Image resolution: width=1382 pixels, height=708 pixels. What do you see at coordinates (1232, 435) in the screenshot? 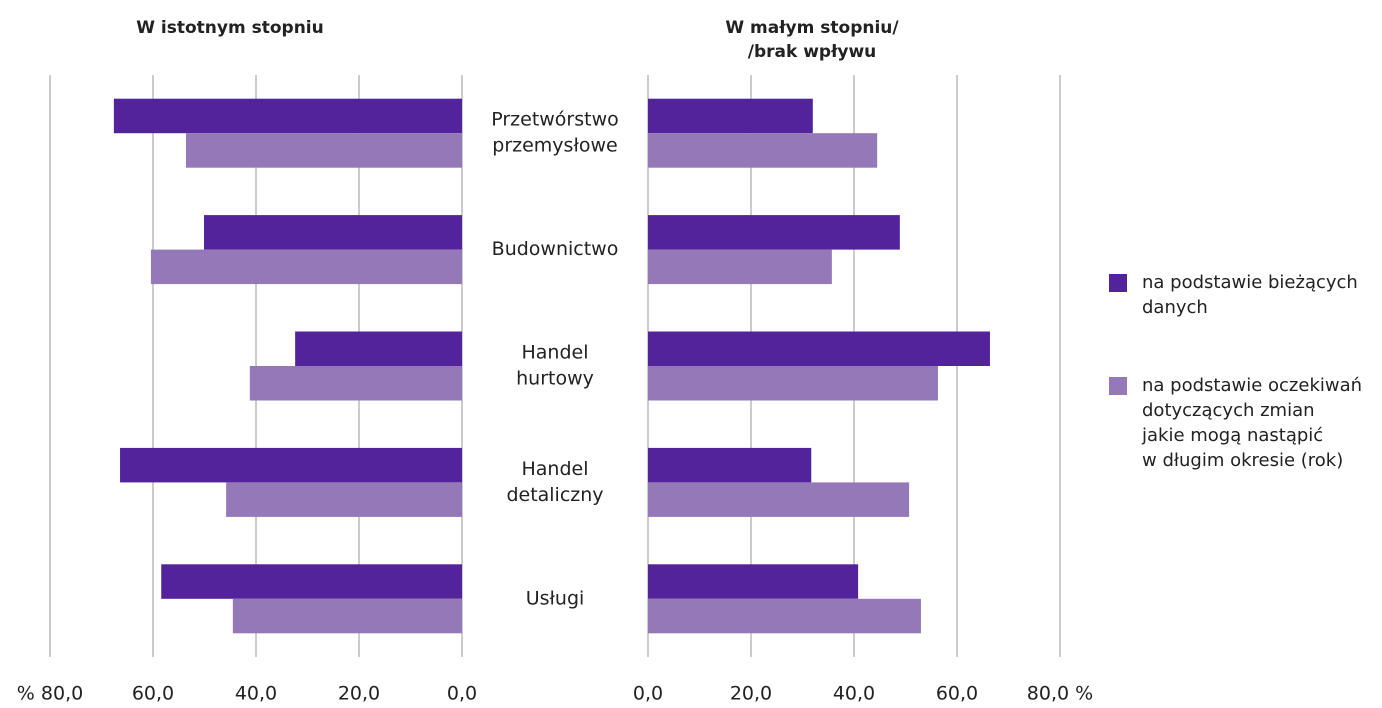
I see `legend-label: jakie mogą nastąpić` at bounding box center [1232, 435].